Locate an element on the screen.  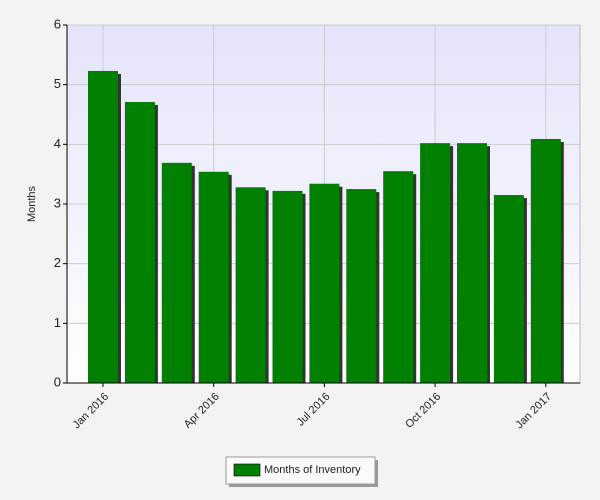
x-tick-label: Jan 2016 is located at coordinates (91, 411).